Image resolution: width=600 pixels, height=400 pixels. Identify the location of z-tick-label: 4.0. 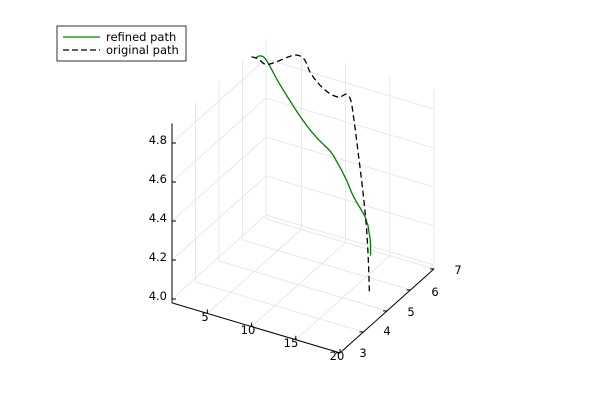
(158, 296).